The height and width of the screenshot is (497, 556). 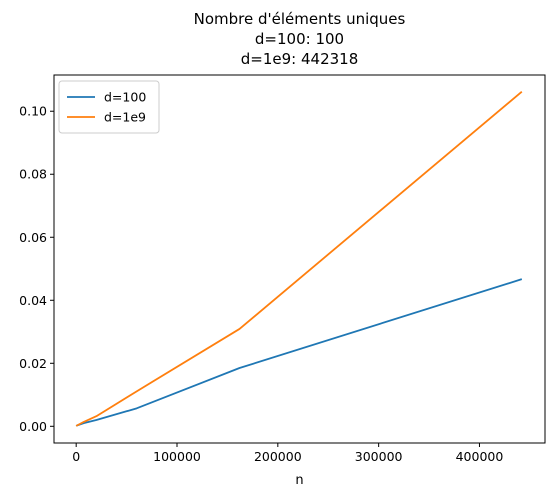 I want to click on x-tick-label: 200000, so click(x=278, y=456).